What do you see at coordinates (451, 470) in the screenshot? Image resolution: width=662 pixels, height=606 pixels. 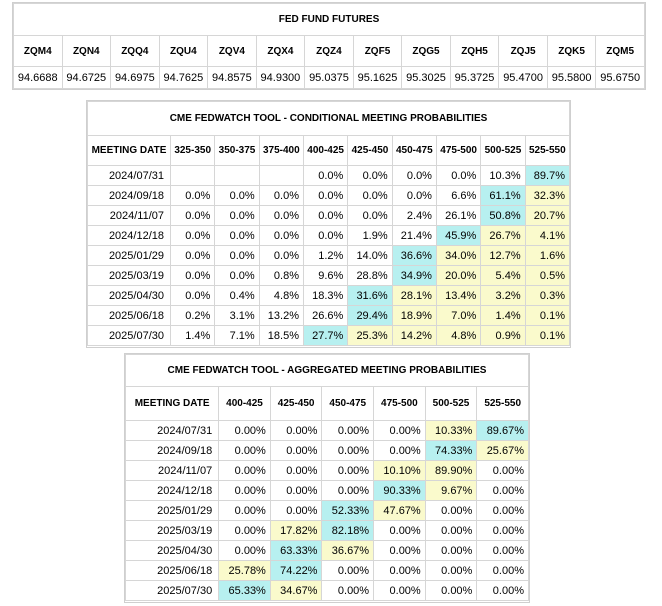 I see `probability-cell: 89.90%` at bounding box center [451, 470].